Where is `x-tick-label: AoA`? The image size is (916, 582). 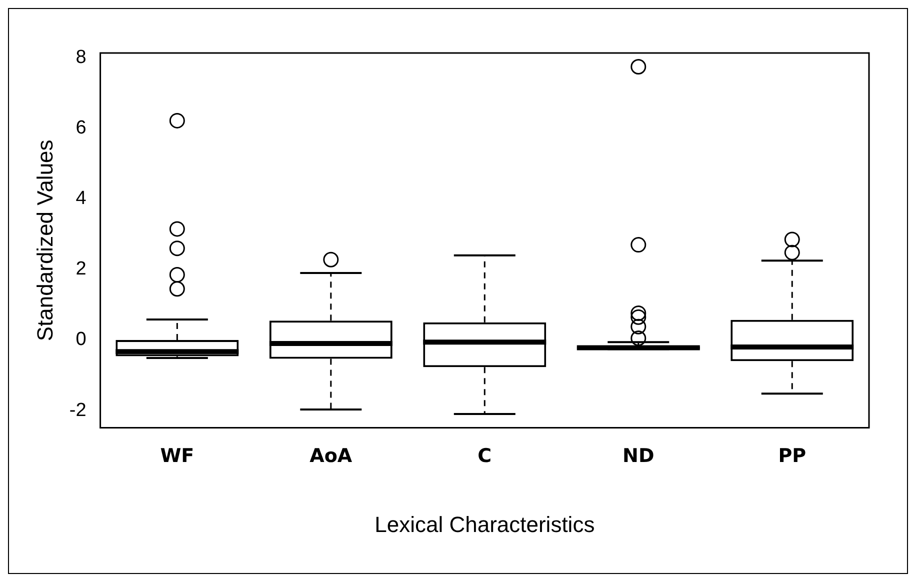 x-tick-label: AoA is located at coordinates (331, 456).